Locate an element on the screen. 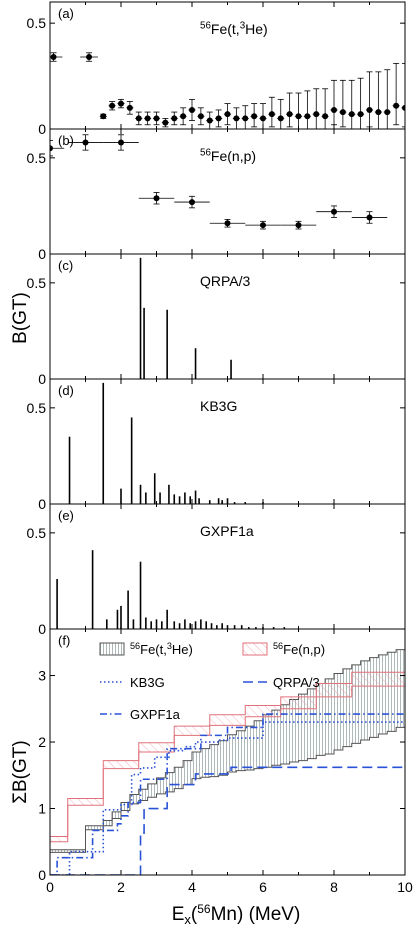 This screenshot has height=928, width=415. panel-a: 0 0.5 (a) 56Fe(t,3He) is located at coordinates (216, 69).